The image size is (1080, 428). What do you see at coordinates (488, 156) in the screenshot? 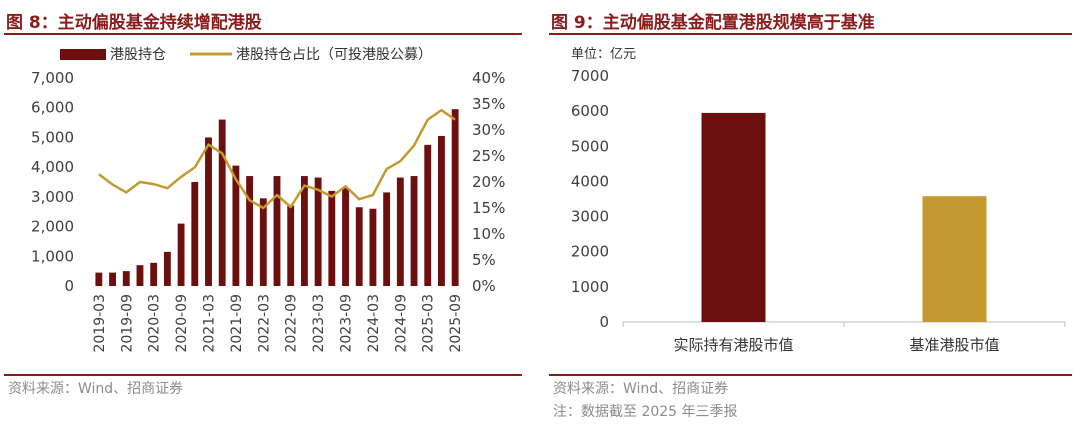
I see `y-right-tick-label: 25%` at bounding box center [488, 156].